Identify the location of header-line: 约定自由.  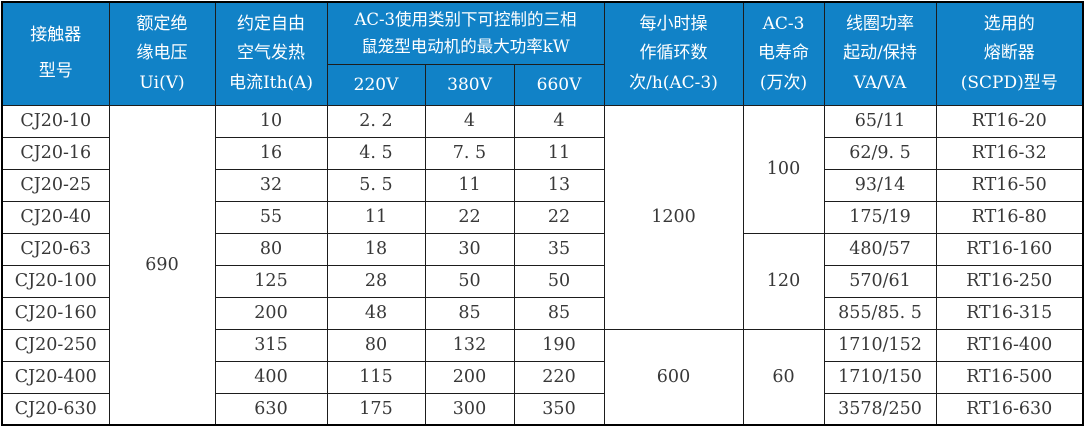
(271, 24).